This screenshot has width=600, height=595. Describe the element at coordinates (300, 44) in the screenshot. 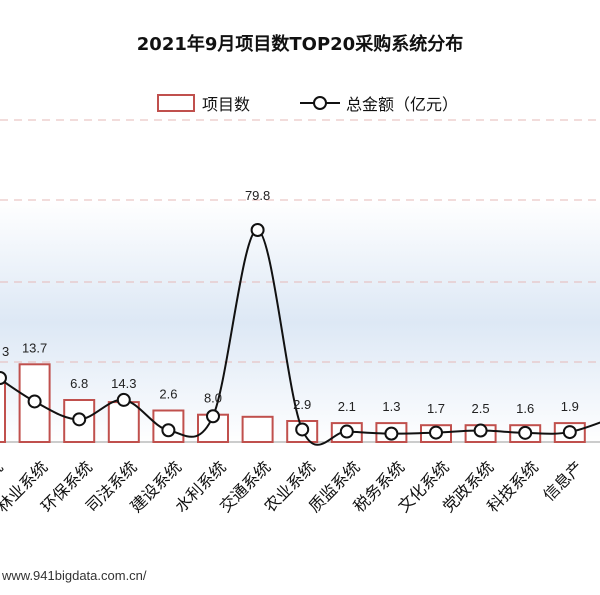

I see `chart-title: 2021年9月项目数TOP20采购系统分布` at that location.